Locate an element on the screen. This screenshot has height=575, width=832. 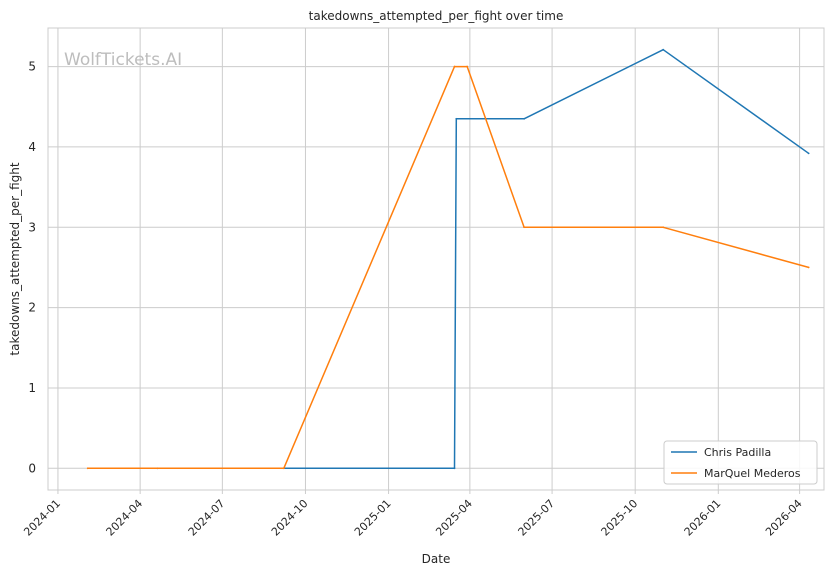
x-axis-label: Date is located at coordinates (436, 559).